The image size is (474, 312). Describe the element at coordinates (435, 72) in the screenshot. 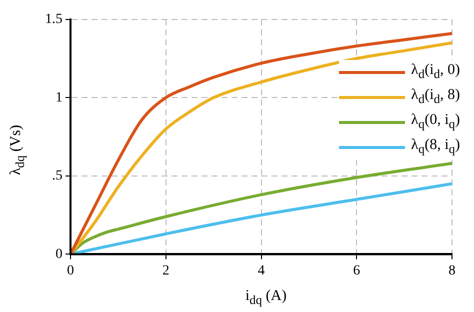

I see `legend-label: λ$_{d}$(i$_{d}$, 0)` at that location.